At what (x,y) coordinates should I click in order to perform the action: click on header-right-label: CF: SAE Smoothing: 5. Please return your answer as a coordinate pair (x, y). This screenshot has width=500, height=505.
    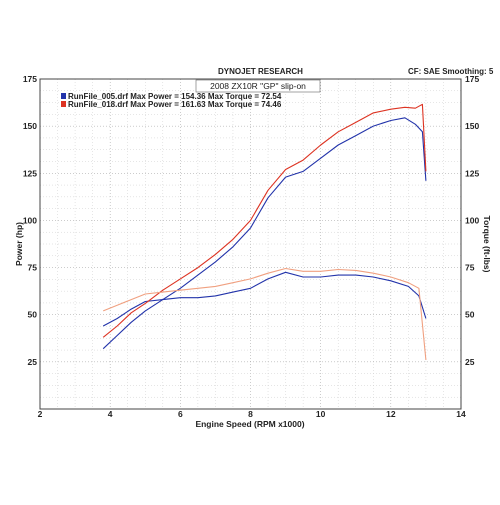
    Looking at the image, I should click on (451, 71).